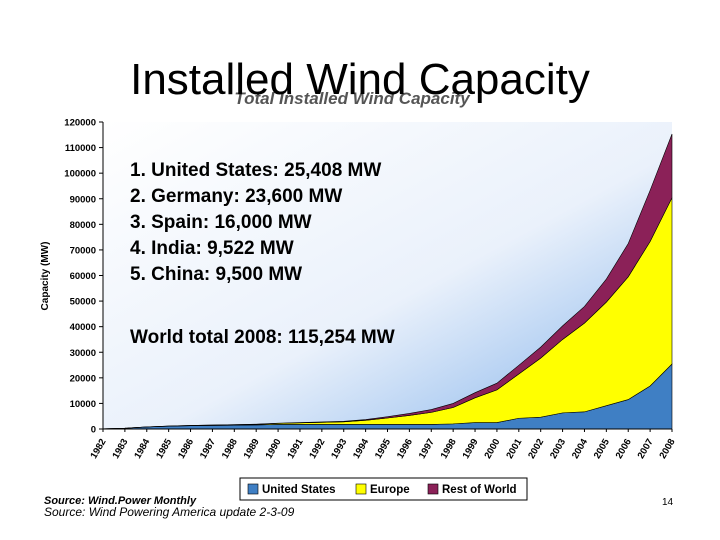 The image size is (720, 540). Describe the element at coordinates (186, 449) in the screenshot. I see `x-tick-label: 1986` at that location.